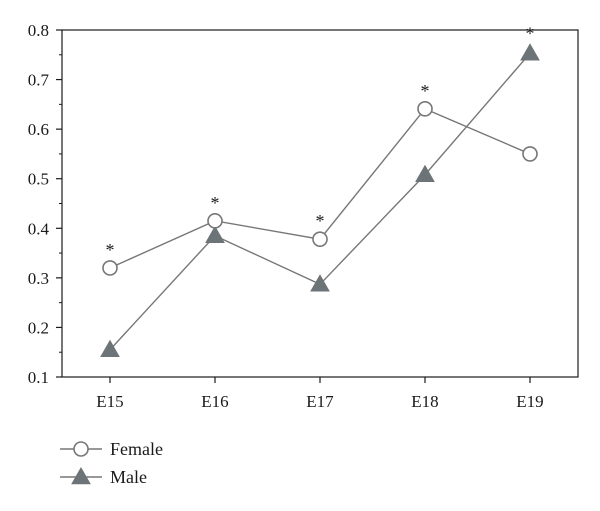 Image resolution: width=600 pixels, height=511 pixels. I want to click on y-axis-ticks: 0.1 0.2 0.3 0.4 0.5 0.6 0.7 0.8, so click(45, 204).